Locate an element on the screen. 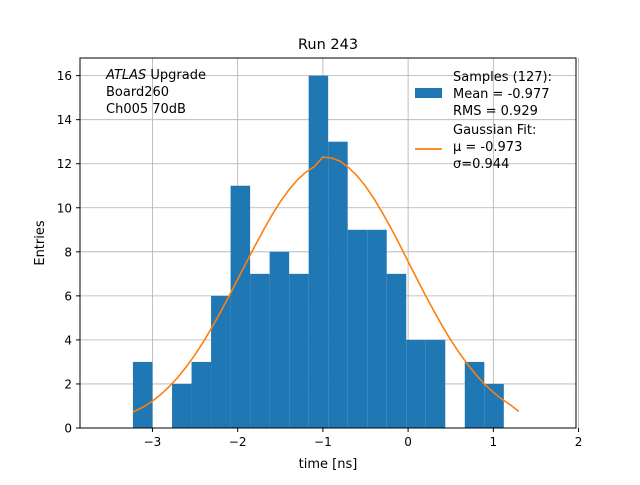 The height and width of the screenshot is (485, 640). legend-label-line: σ=0.944 is located at coordinates (481, 164).